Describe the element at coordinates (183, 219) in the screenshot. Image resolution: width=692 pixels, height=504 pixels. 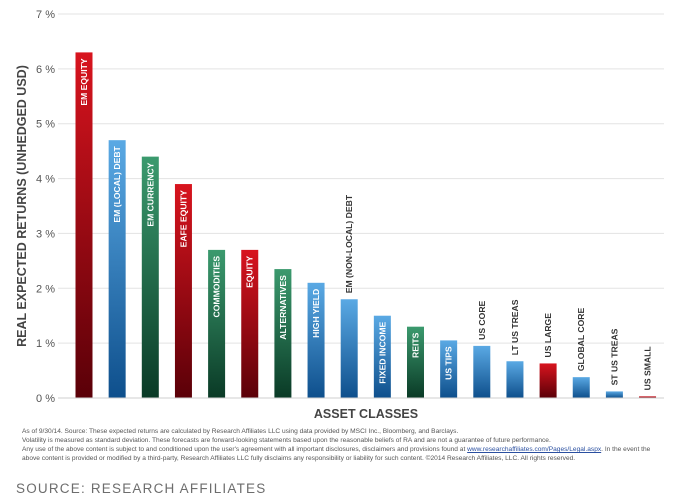
I see `bar-label: EAFE EQUITY` at that location.